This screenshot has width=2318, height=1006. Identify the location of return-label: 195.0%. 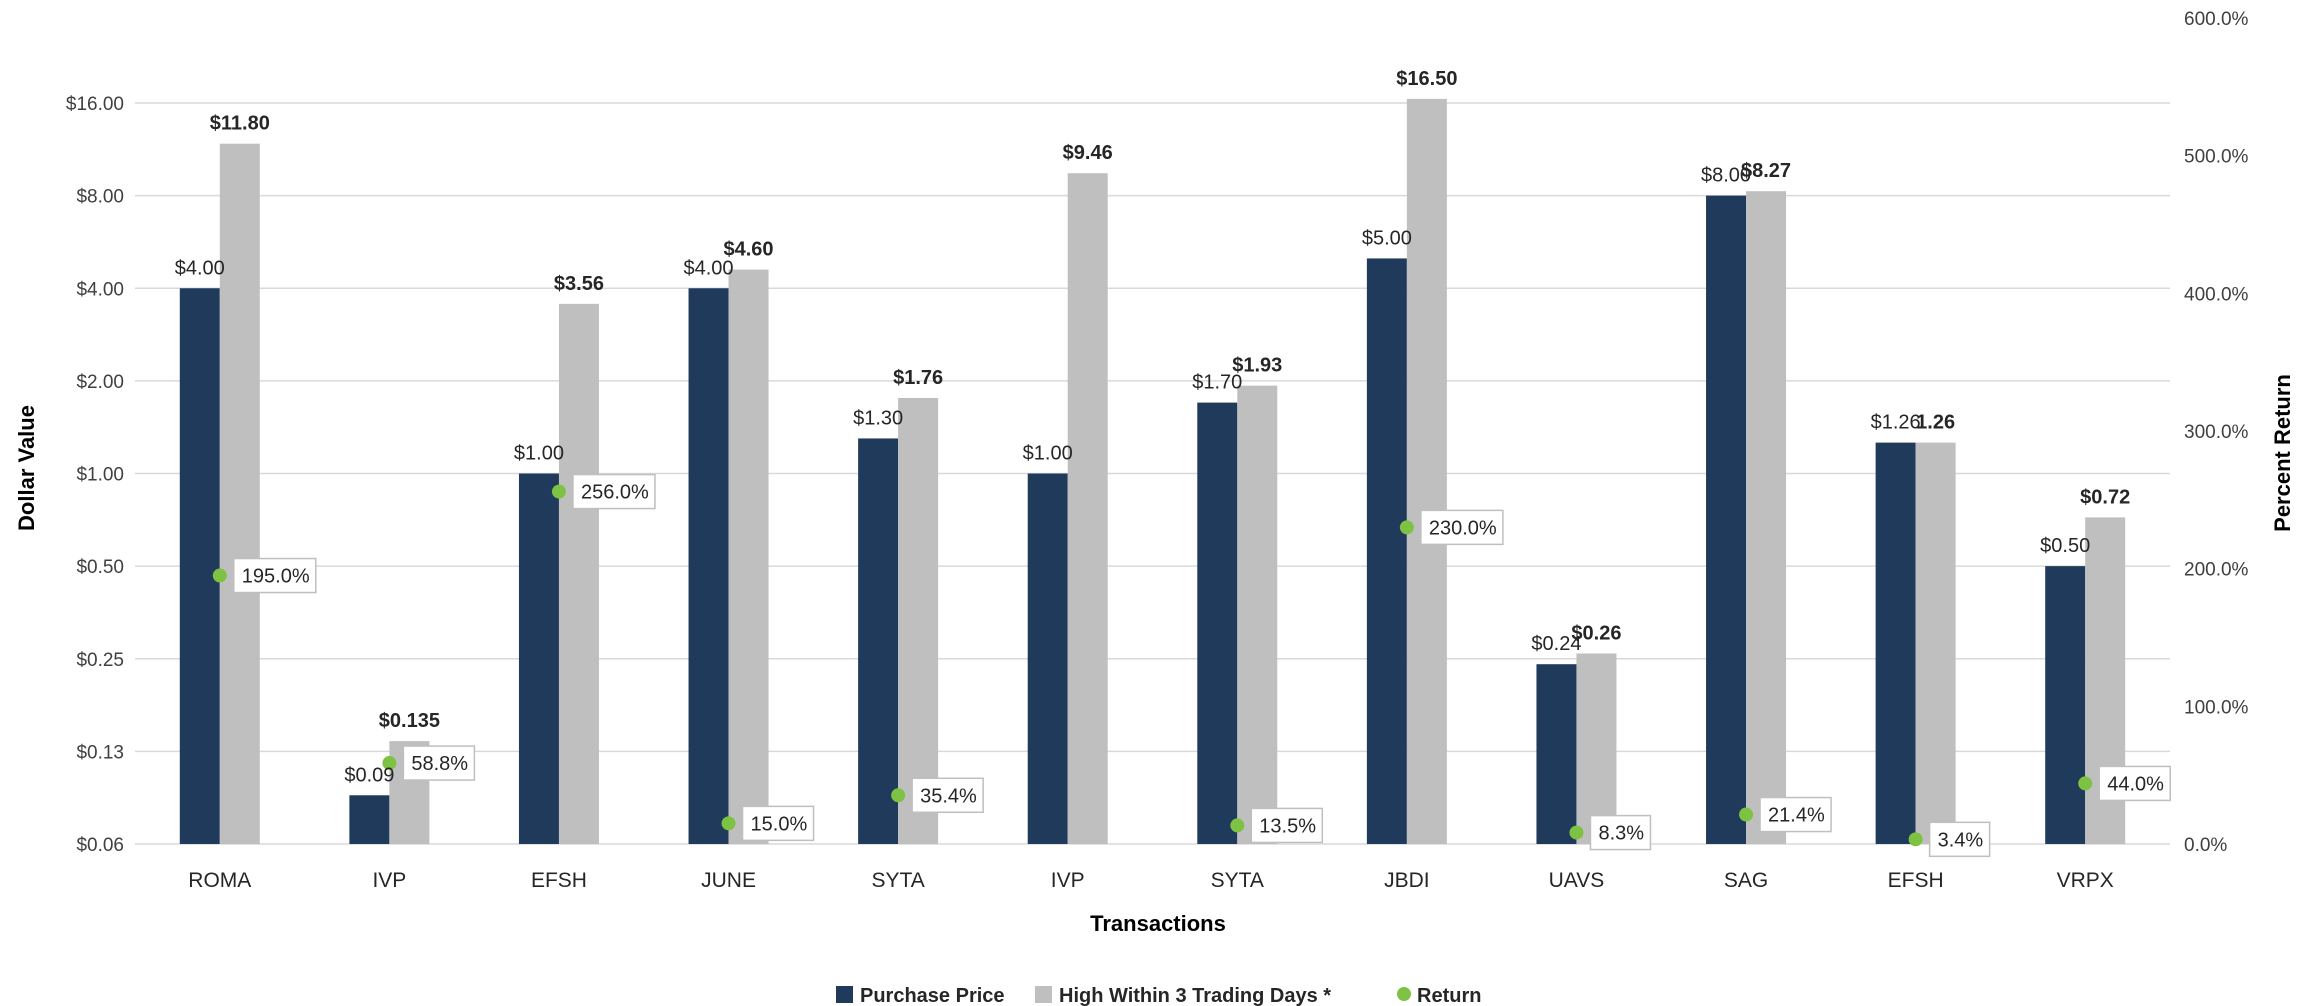
(276, 577).